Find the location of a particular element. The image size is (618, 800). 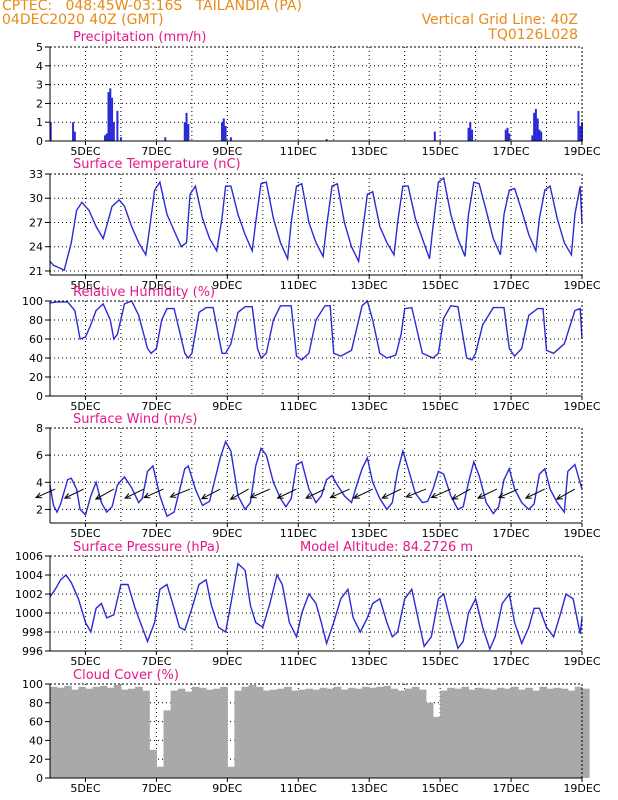

rh-line is located at coordinates (316, 330).